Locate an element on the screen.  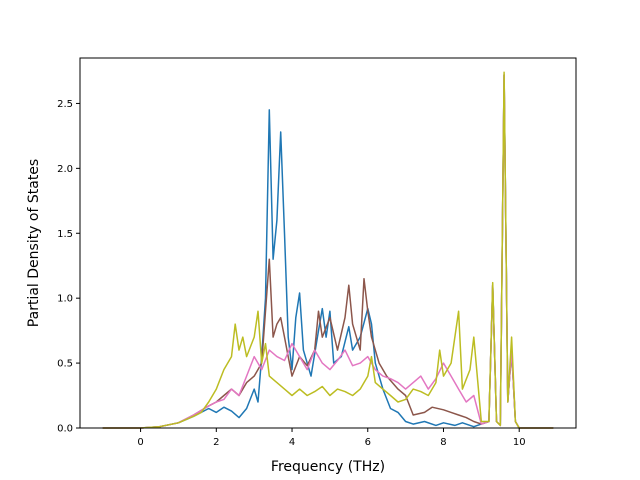
x-tick-label: 6 is located at coordinates (368, 442).